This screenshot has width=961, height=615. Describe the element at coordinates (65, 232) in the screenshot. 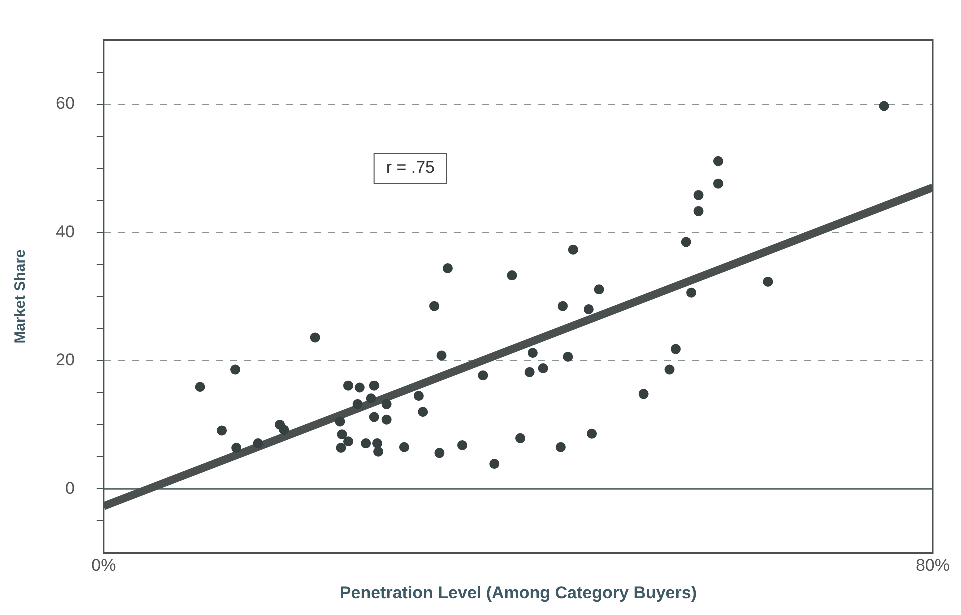

I see `y-tick-label: 40` at that location.